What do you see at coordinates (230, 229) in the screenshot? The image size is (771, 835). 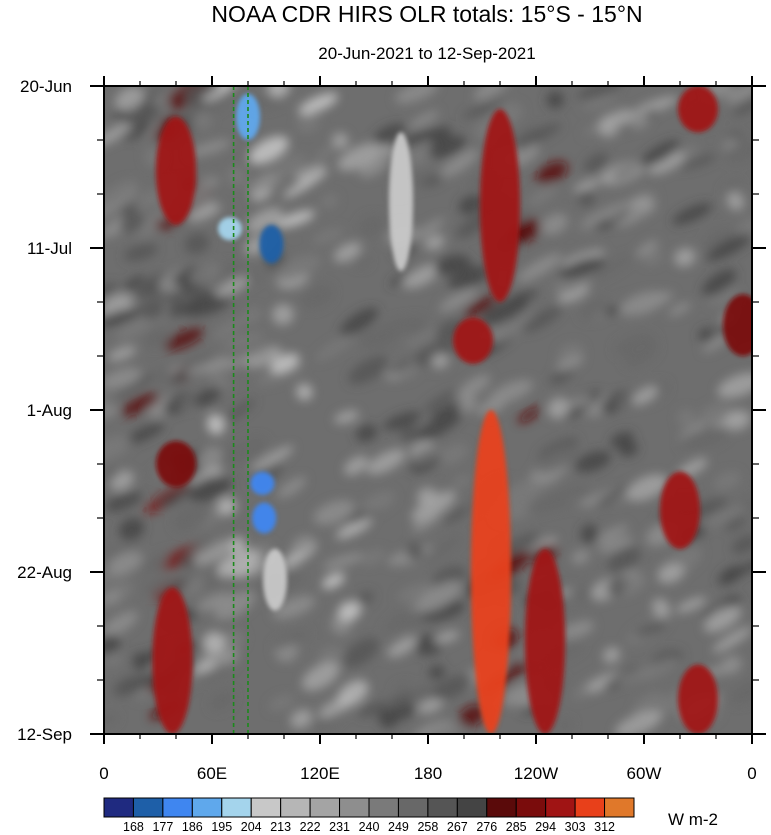 I see `feature-convective` at bounding box center [230, 229].